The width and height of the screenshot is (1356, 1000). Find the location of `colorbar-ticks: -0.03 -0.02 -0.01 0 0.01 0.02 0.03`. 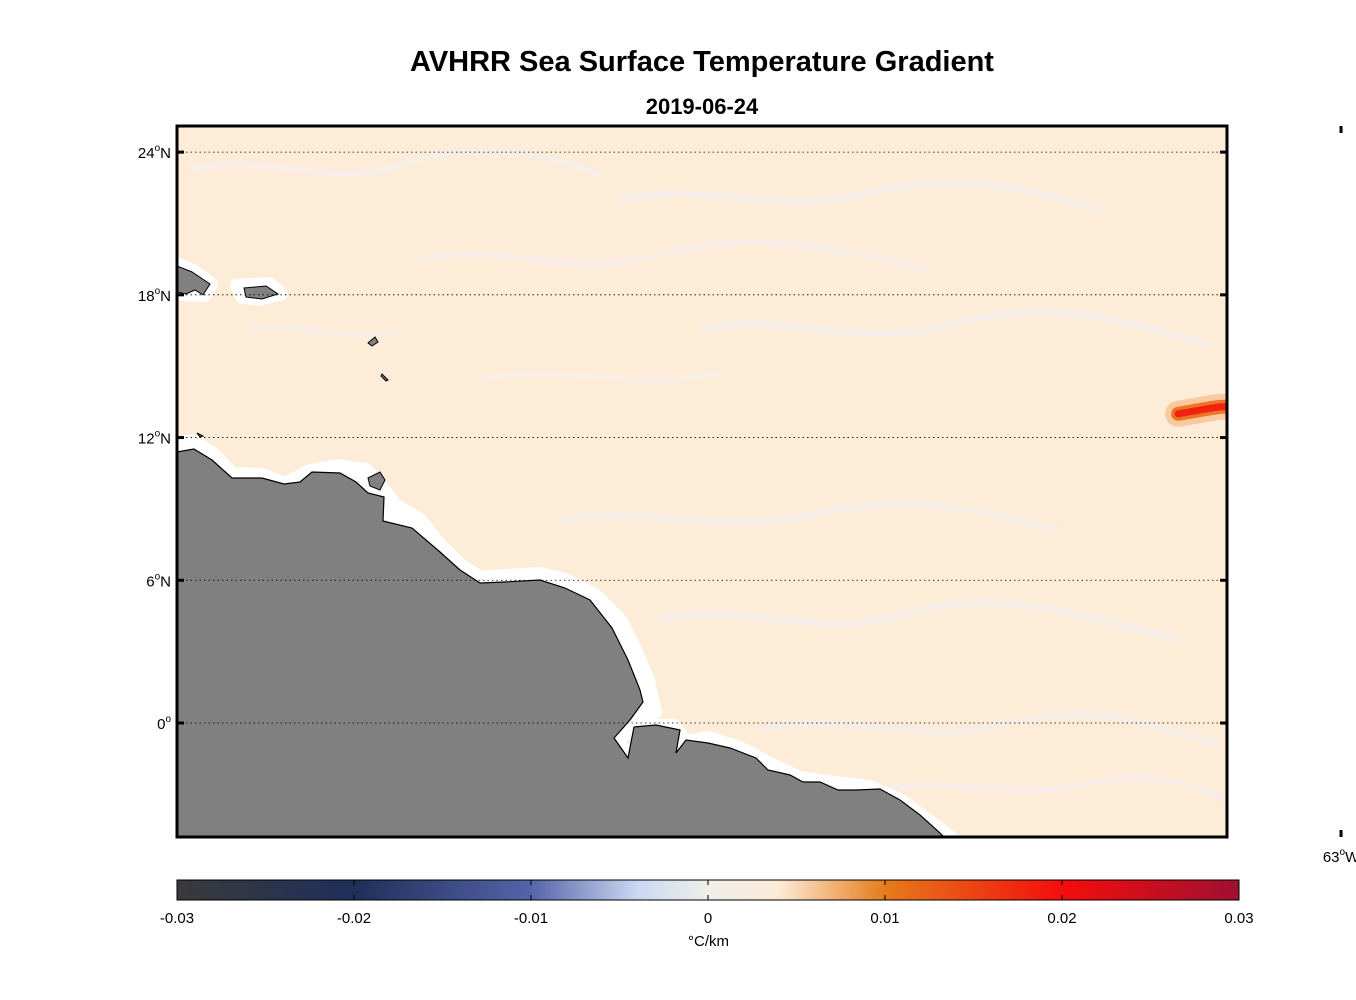

colorbar-ticks: -0.03 -0.02 -0.01 0 0.01 0.02 0.03 is located at coordinates (707, 903).